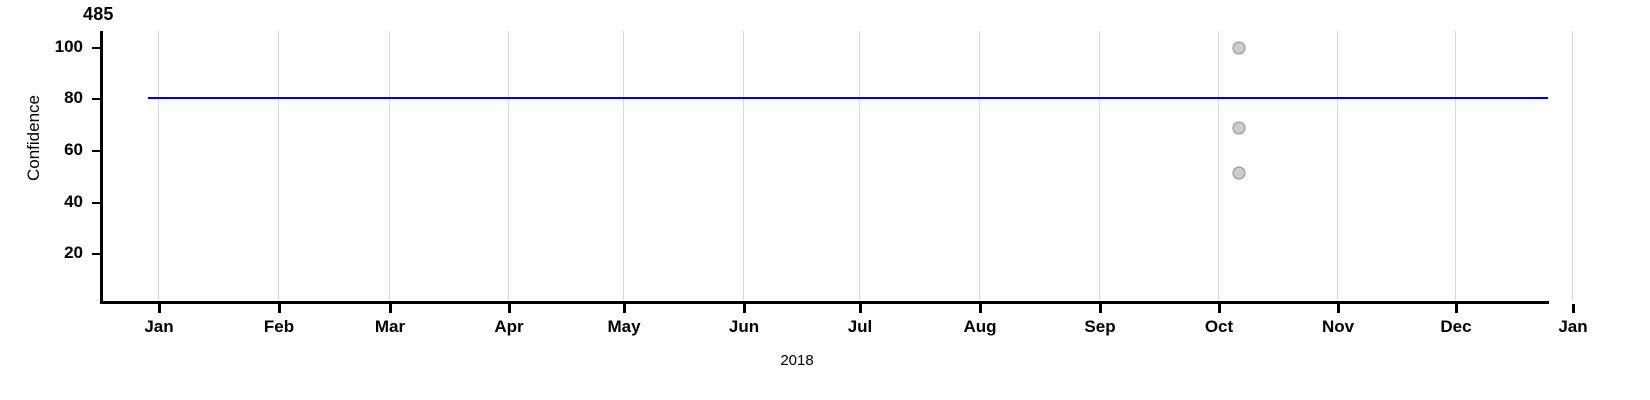 This screenshot has height=400, width=1650. What do you see at coordinates (73, 149) in the screenshot?
I see `y-axis-tick-label: 60` at bounding box center [73, 149].